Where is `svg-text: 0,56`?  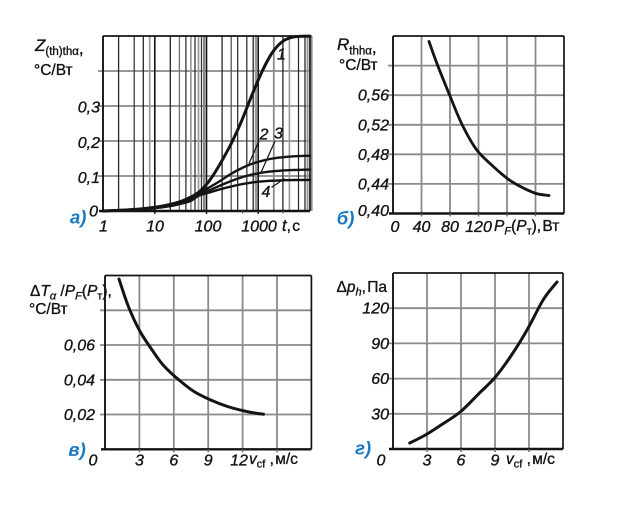
svg-text: 0,56 is located at coordinates (373, 96).